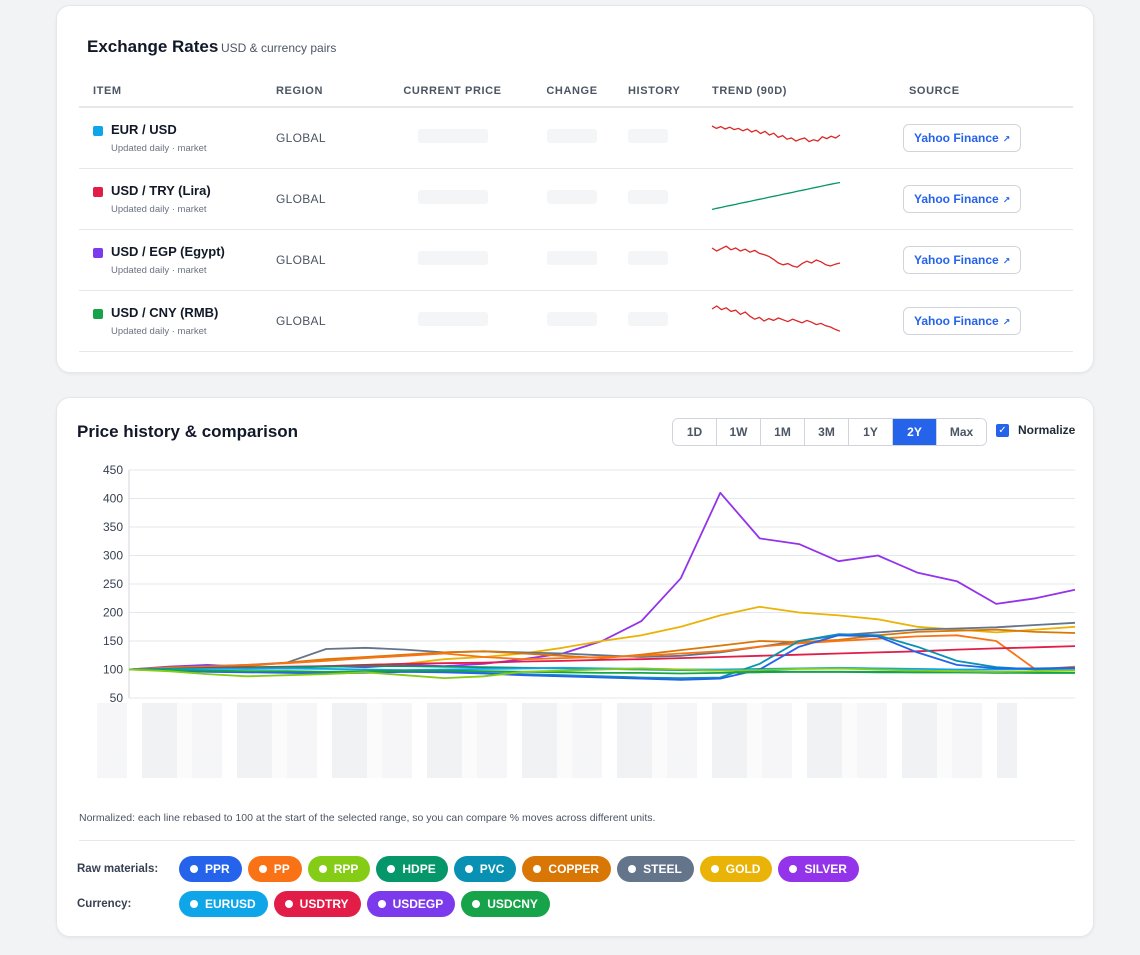 This screenshot has height=955, width=1140. What do you see at coordinates (113, 556) in the screenshot?
I see `y-tick-label: 300` at bounding box center [113, 556].